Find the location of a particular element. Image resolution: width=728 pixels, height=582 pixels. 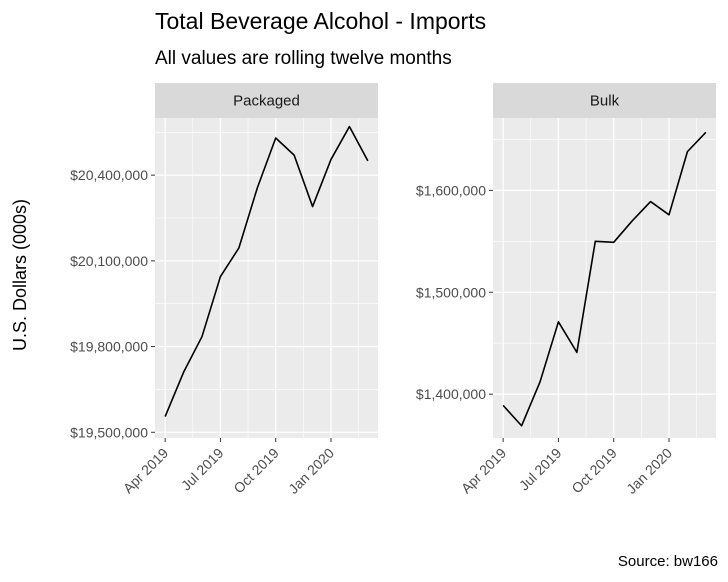

series-line-packaged is located at coordinates (266, 271).